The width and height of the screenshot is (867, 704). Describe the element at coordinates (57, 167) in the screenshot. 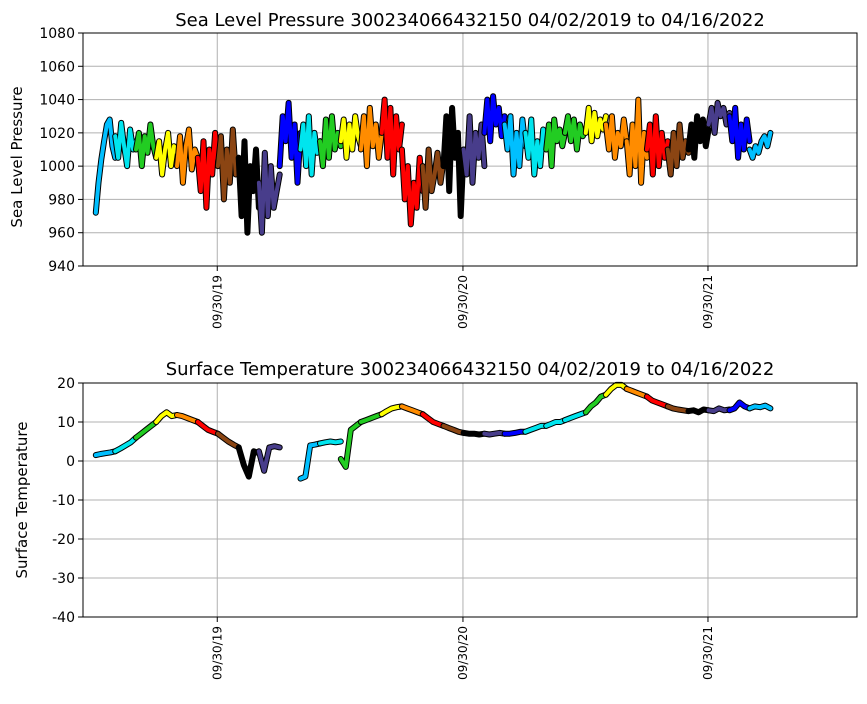

I see `pressure-ytick-label: 1000` at that location.